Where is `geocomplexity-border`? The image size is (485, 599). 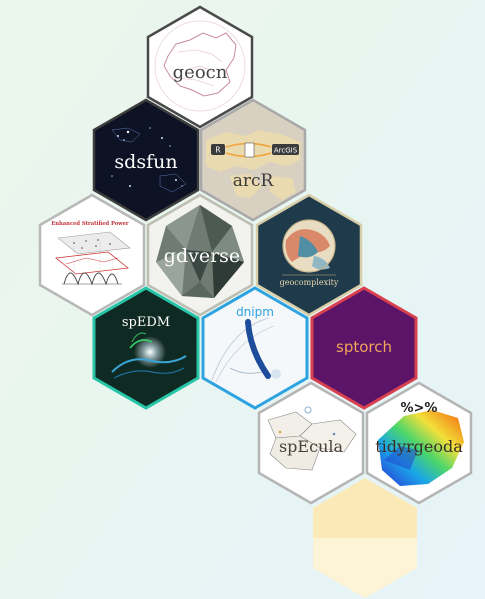 geocomplexity-border is located at coordinates (309, 255).